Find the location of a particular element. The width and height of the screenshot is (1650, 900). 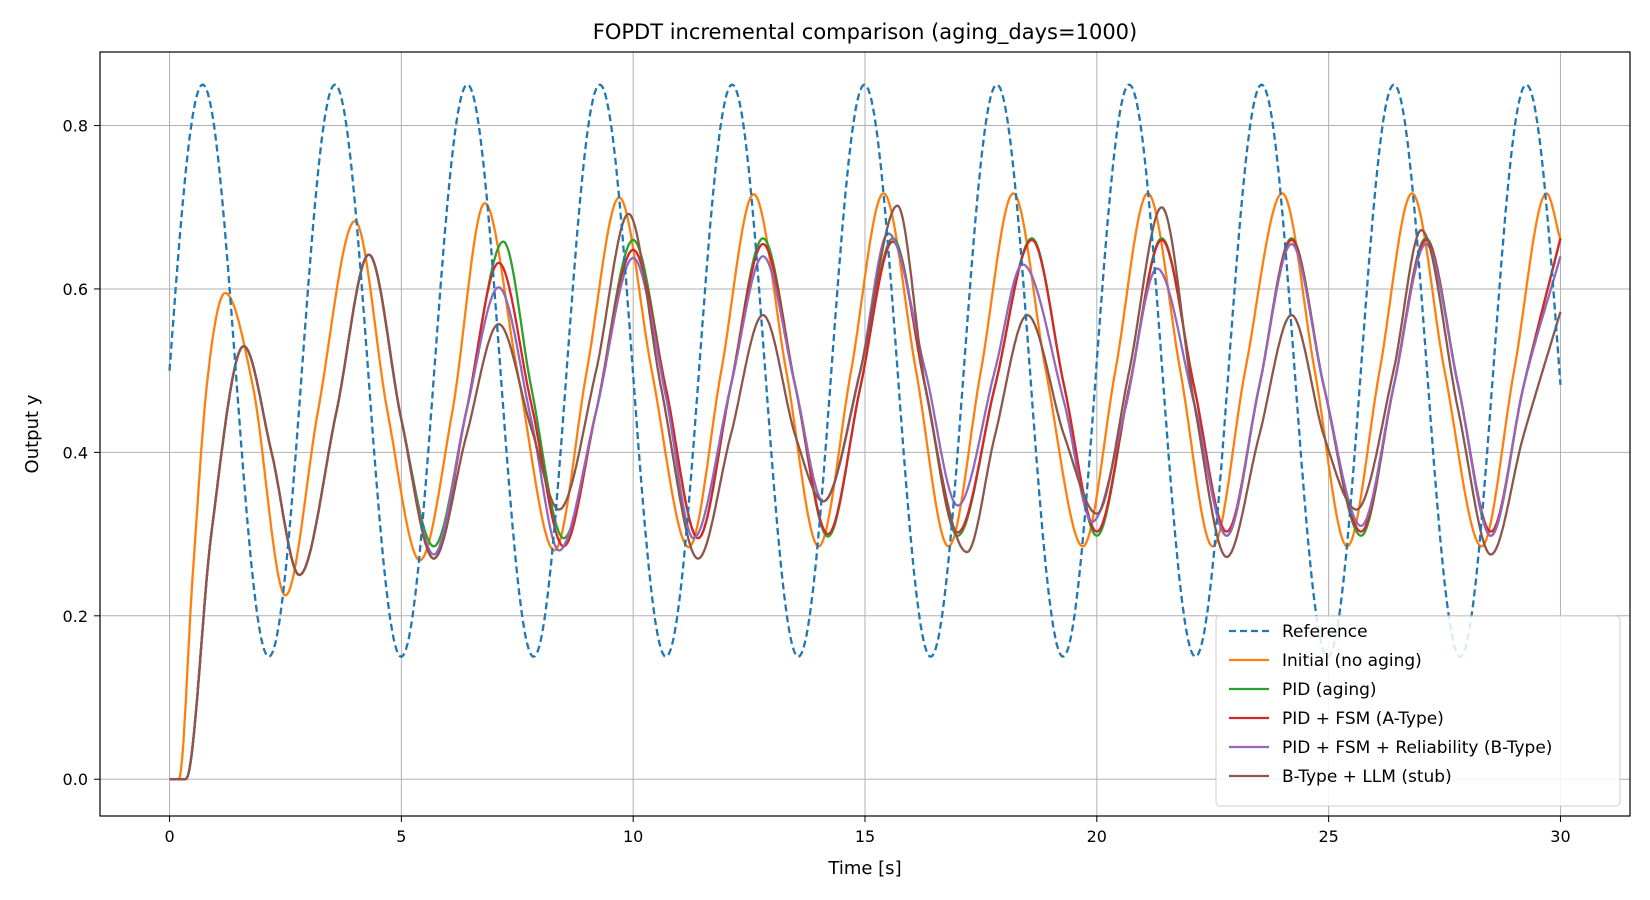

y-tick-label: 0.4 is located at coordinates (75, 452).